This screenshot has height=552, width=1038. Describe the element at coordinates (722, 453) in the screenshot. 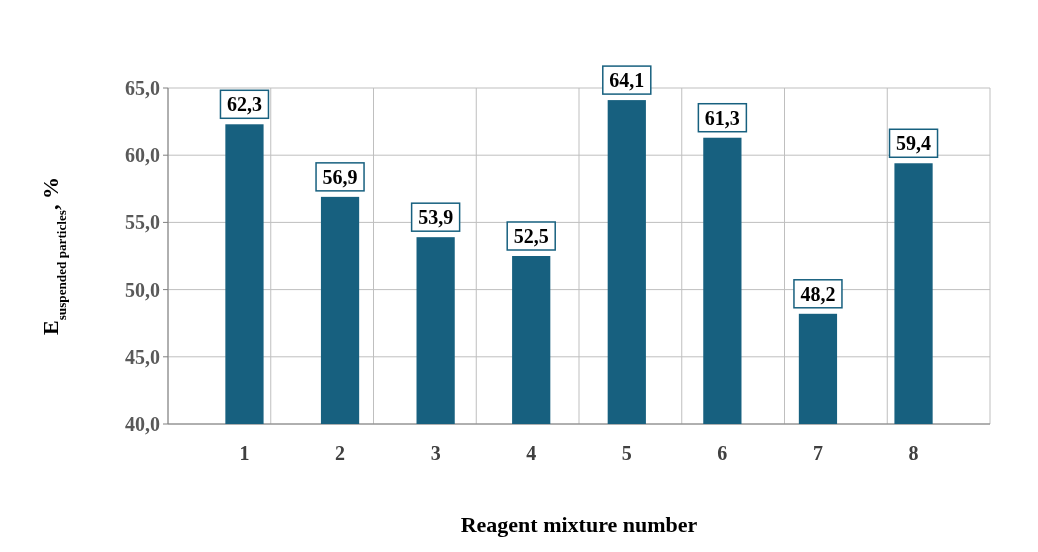

I see `x-tick-label: 6` at that location.